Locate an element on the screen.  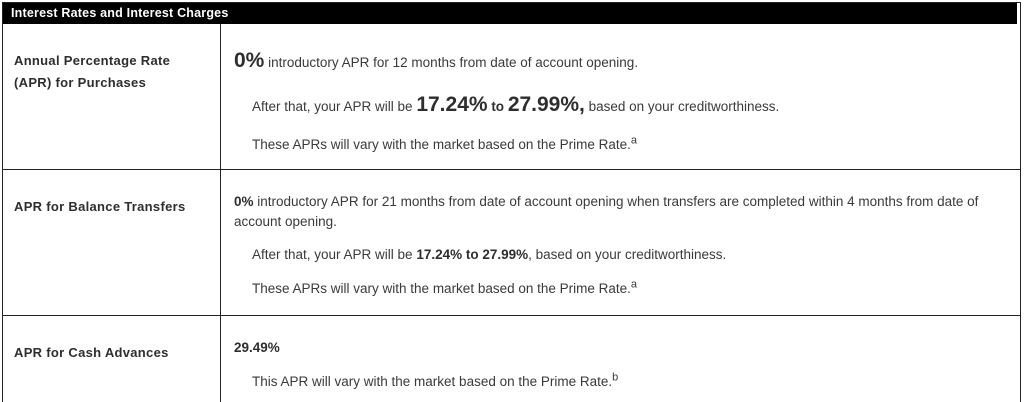
table-title: Interest Rates and Interest Charges is located at coordinates (120, 13).